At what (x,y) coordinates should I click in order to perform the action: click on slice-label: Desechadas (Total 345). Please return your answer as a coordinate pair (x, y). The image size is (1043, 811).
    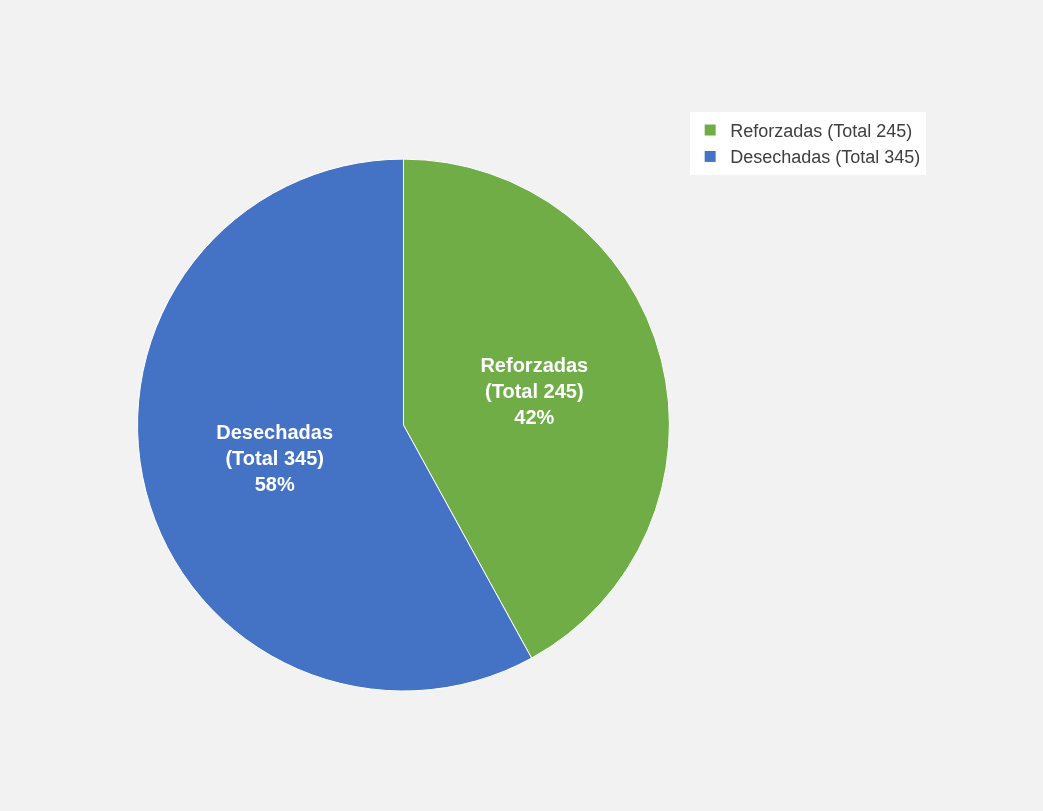
    Looking at the image, I should click on (275, 445).